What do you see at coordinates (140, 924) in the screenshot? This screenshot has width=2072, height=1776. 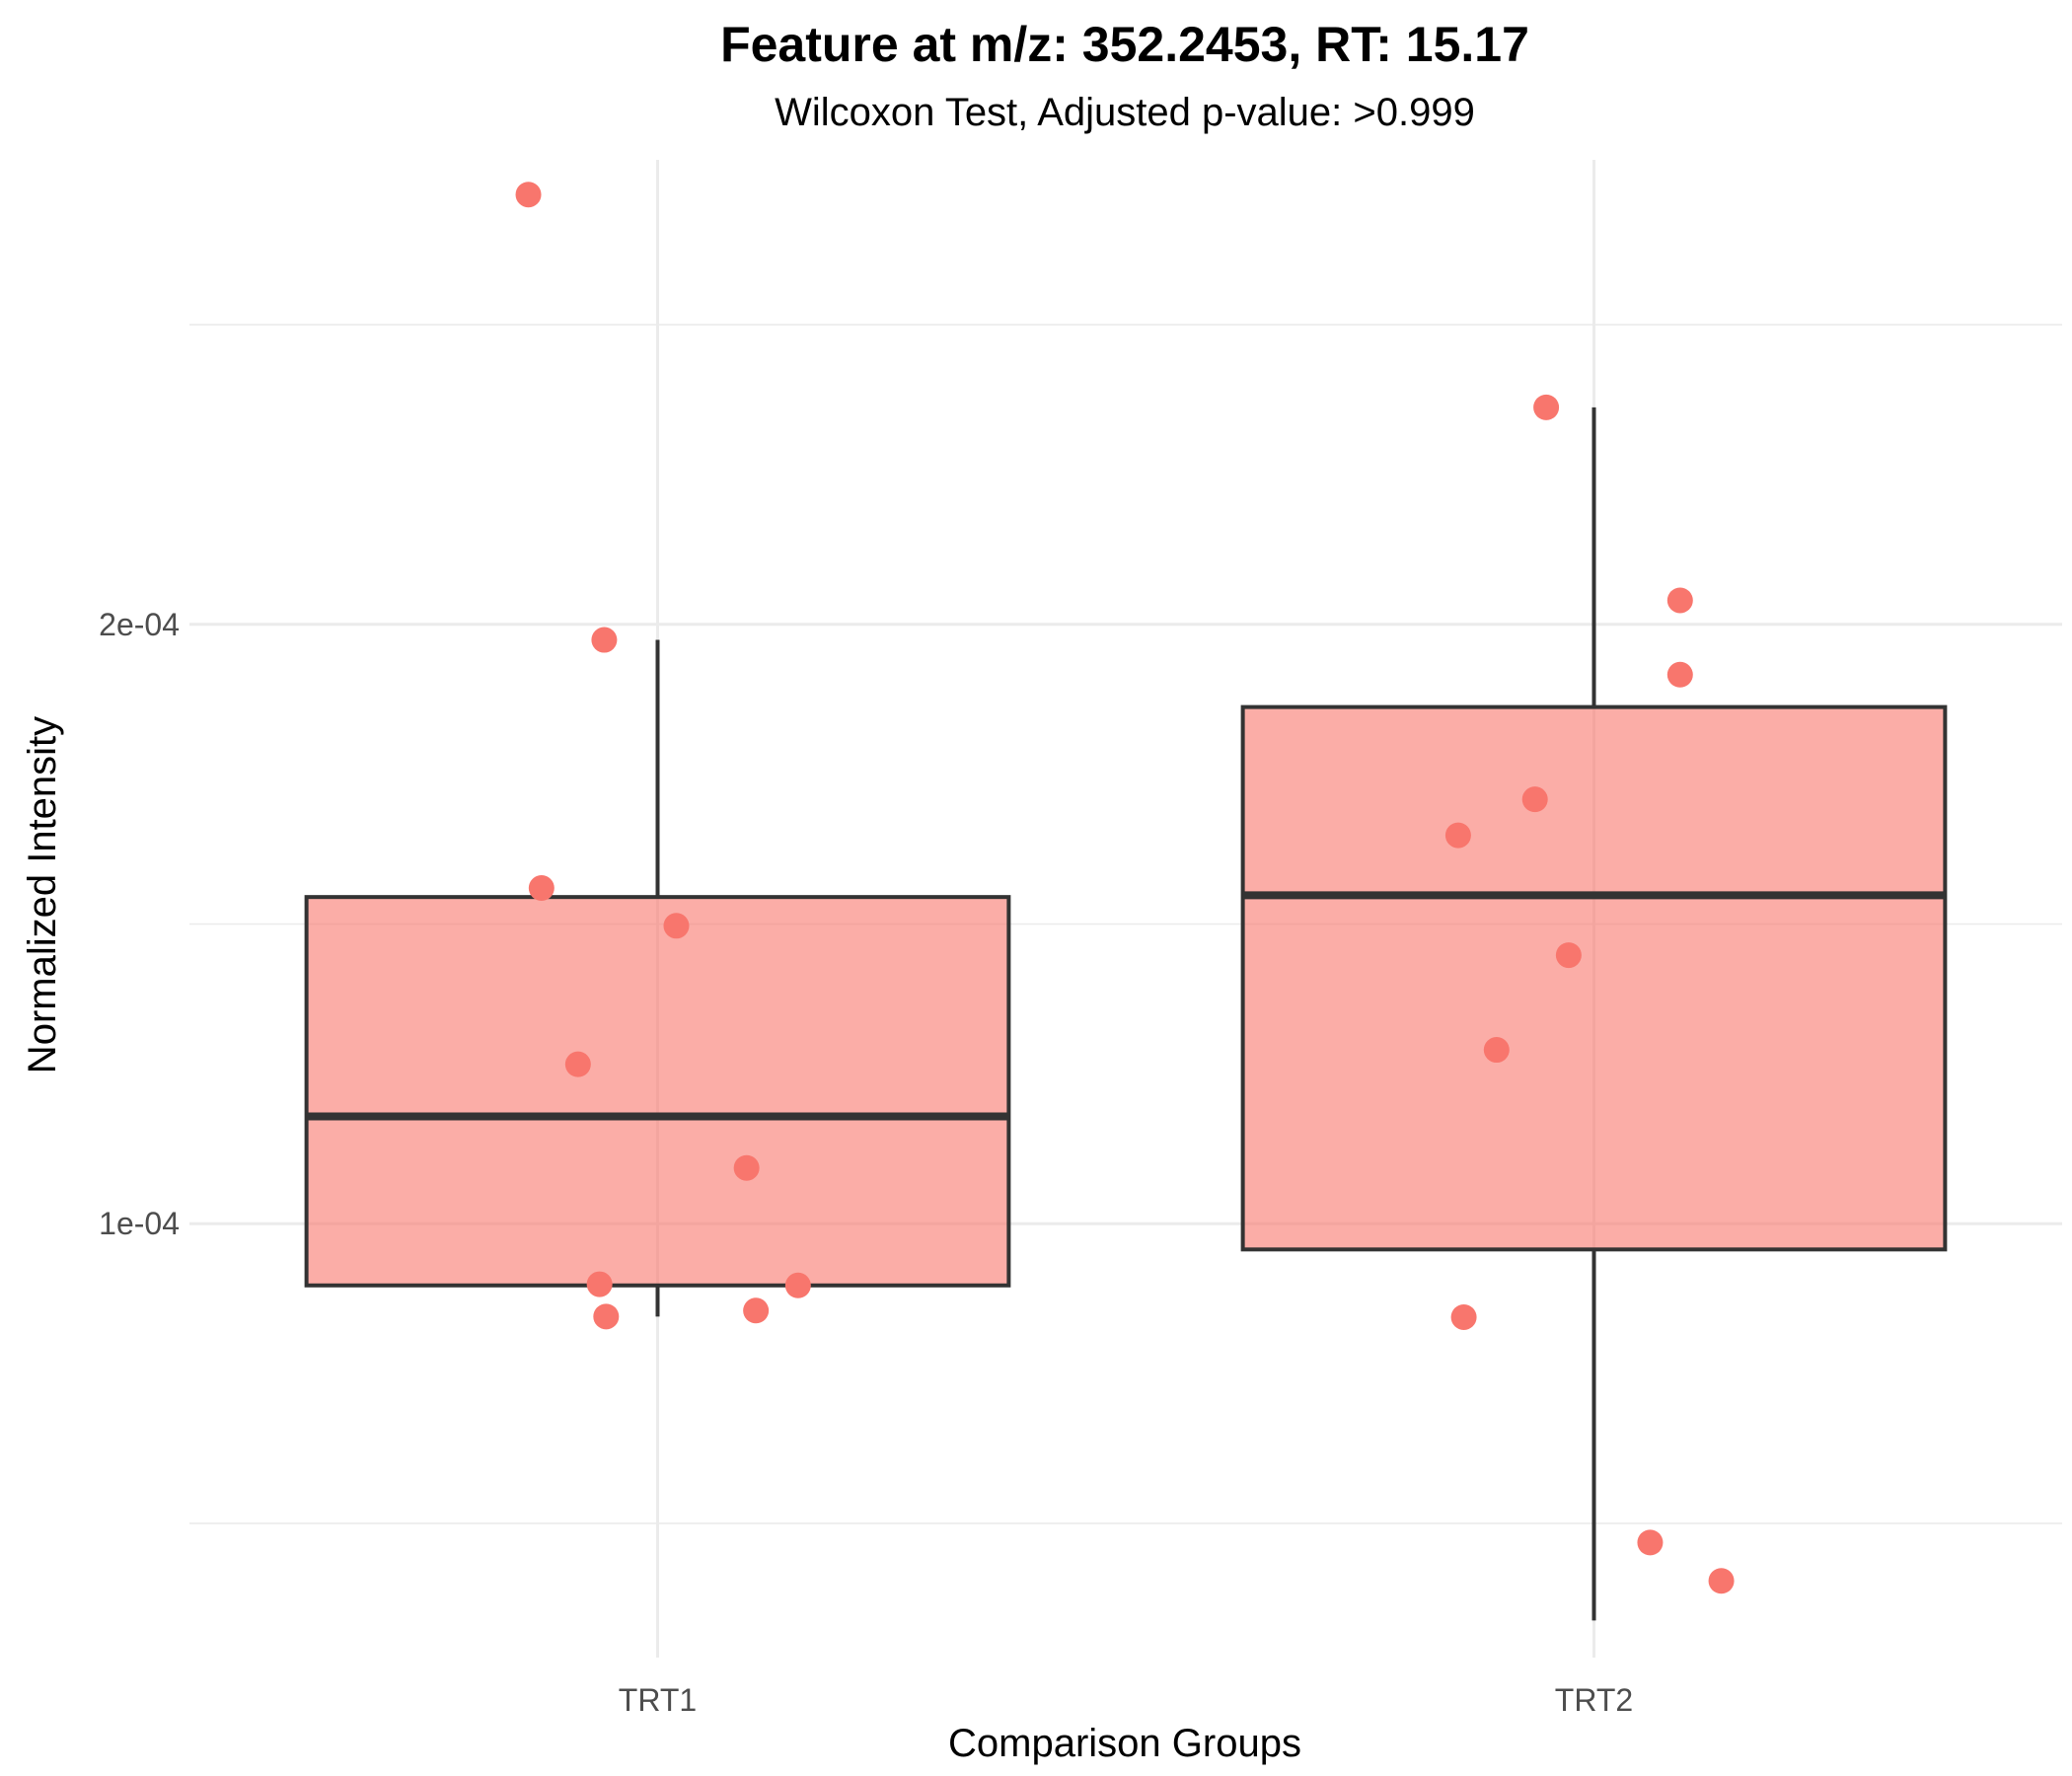 I see `y-tick-labels: 1e-04 2e-04` at bounding box center [140, 924].